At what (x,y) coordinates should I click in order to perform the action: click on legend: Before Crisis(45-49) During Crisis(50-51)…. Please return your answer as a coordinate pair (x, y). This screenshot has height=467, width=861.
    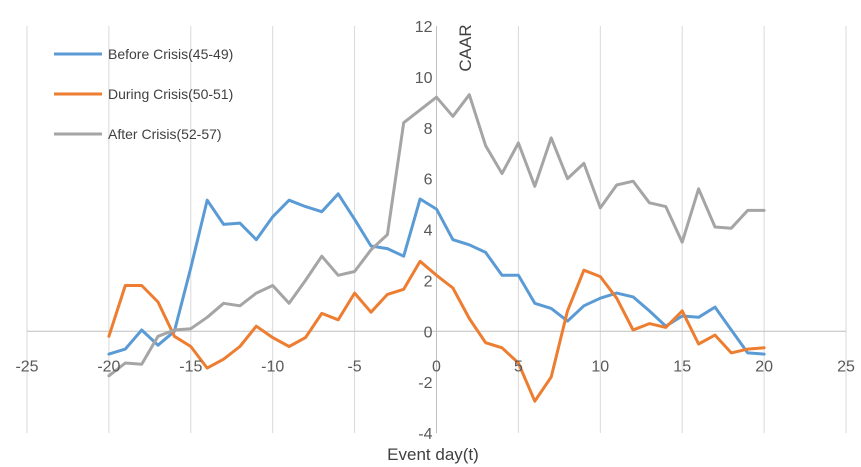
    Looking at the image, I should click on (143, 94).